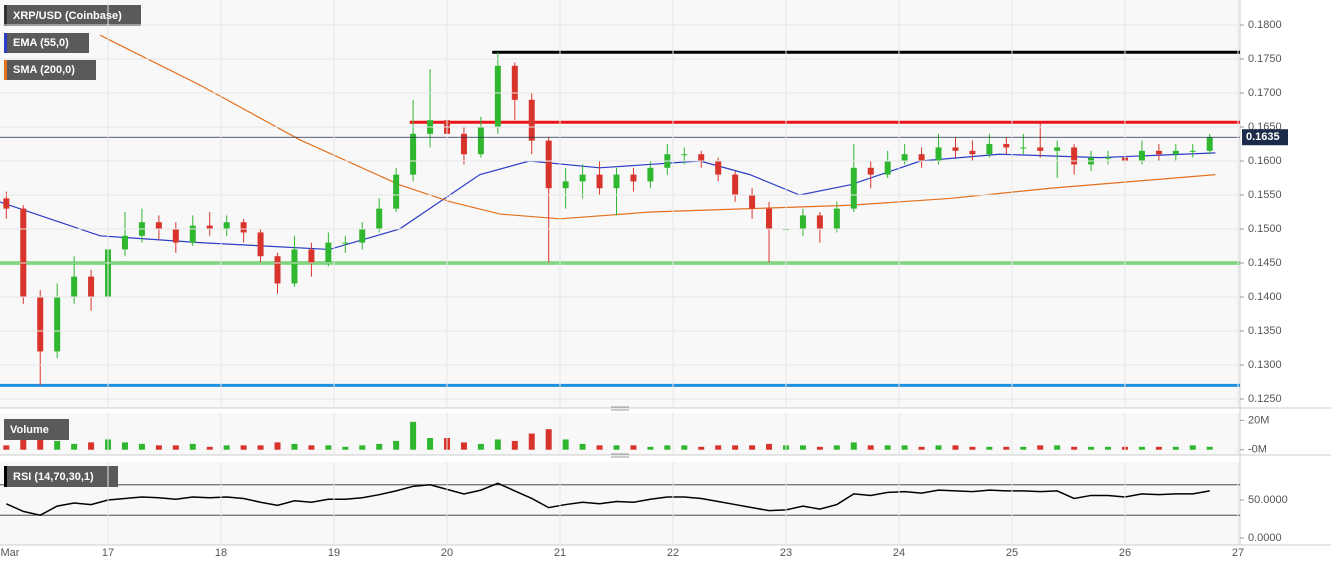 This screenshot has height=566, width=1331. I want to click on rsi-line, so click(608, 499).